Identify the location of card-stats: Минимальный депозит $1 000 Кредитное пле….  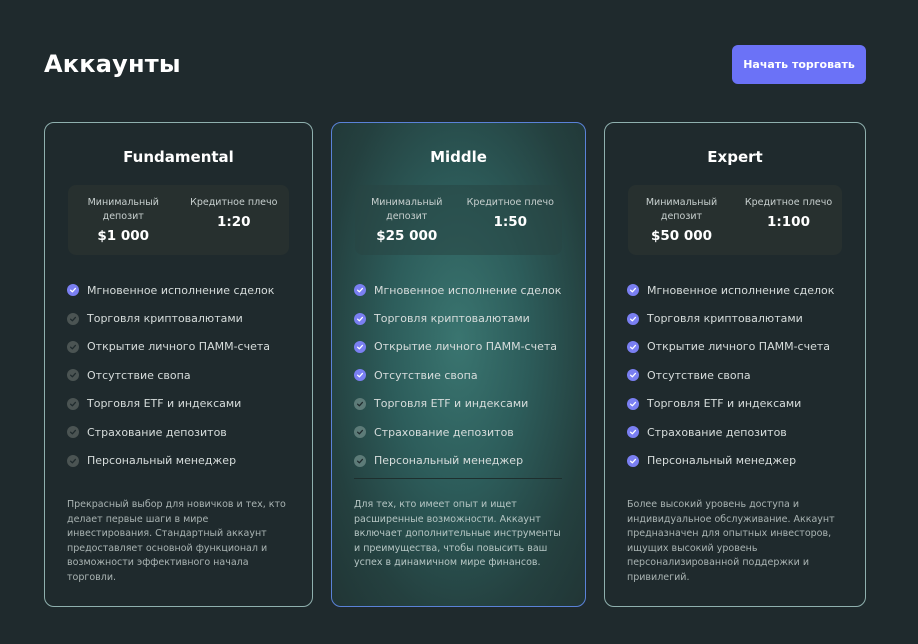
(178, 220).